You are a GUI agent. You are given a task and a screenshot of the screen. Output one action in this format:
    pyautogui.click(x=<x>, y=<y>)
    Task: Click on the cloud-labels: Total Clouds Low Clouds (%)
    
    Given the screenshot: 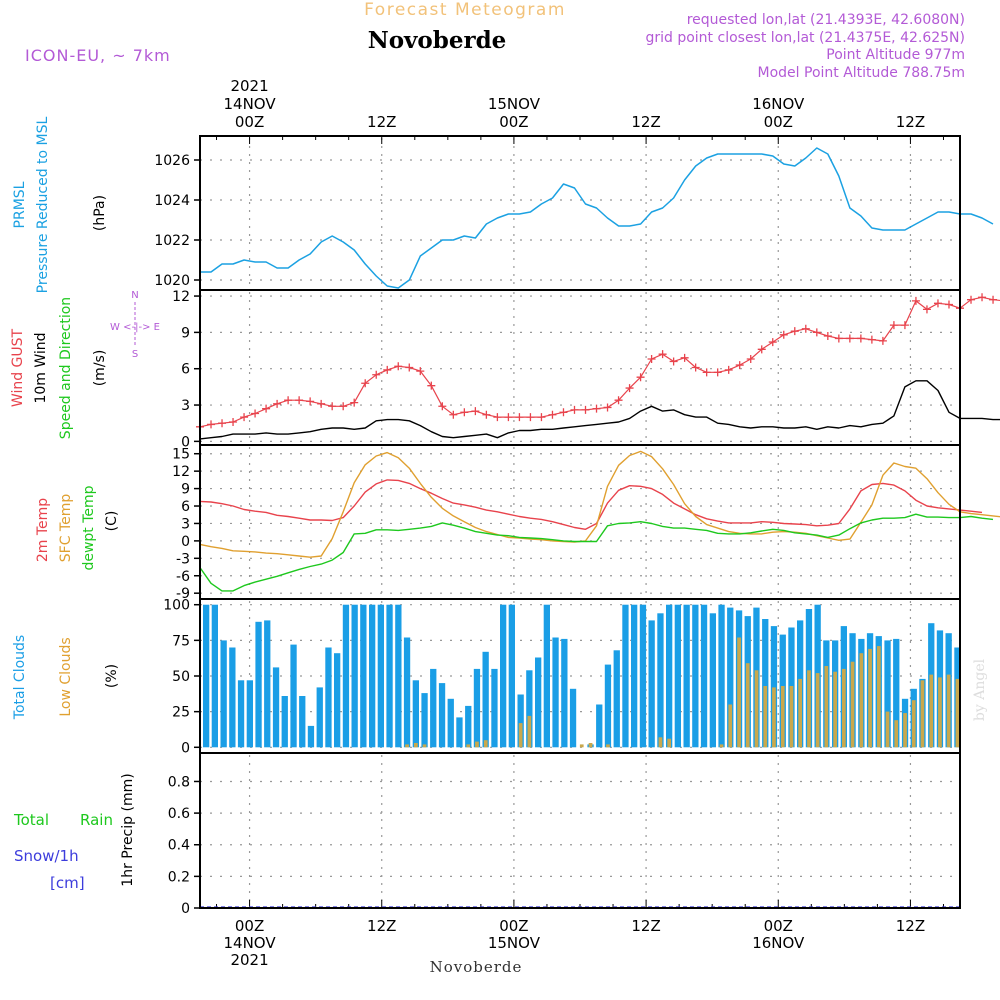 What is the action you would take?
    pyautogui.click(x=66, y=677)
    